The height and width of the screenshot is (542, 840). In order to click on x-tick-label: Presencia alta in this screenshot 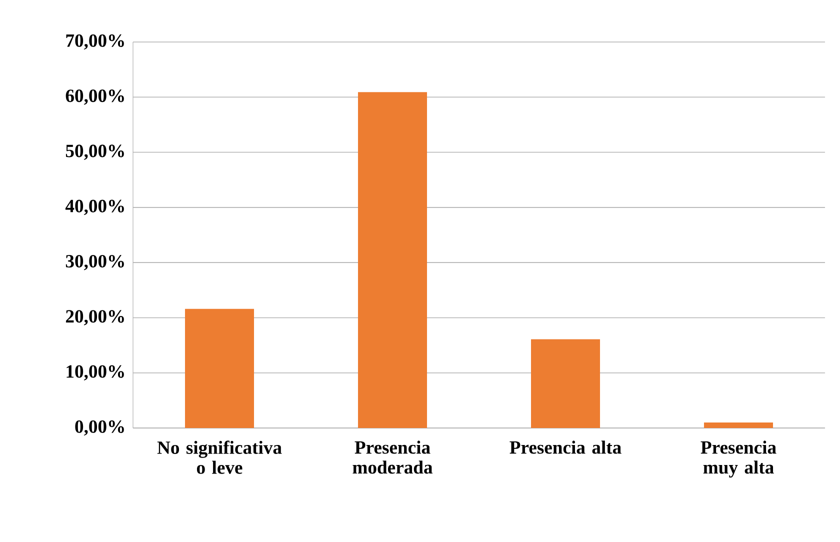, I will do `click(566, 447)`.